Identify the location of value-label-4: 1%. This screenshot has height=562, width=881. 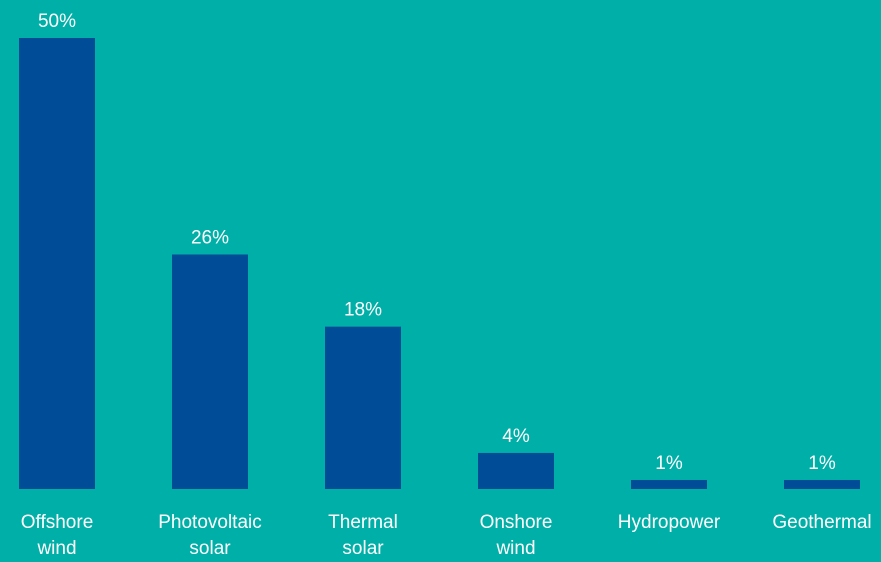
(669, 463).